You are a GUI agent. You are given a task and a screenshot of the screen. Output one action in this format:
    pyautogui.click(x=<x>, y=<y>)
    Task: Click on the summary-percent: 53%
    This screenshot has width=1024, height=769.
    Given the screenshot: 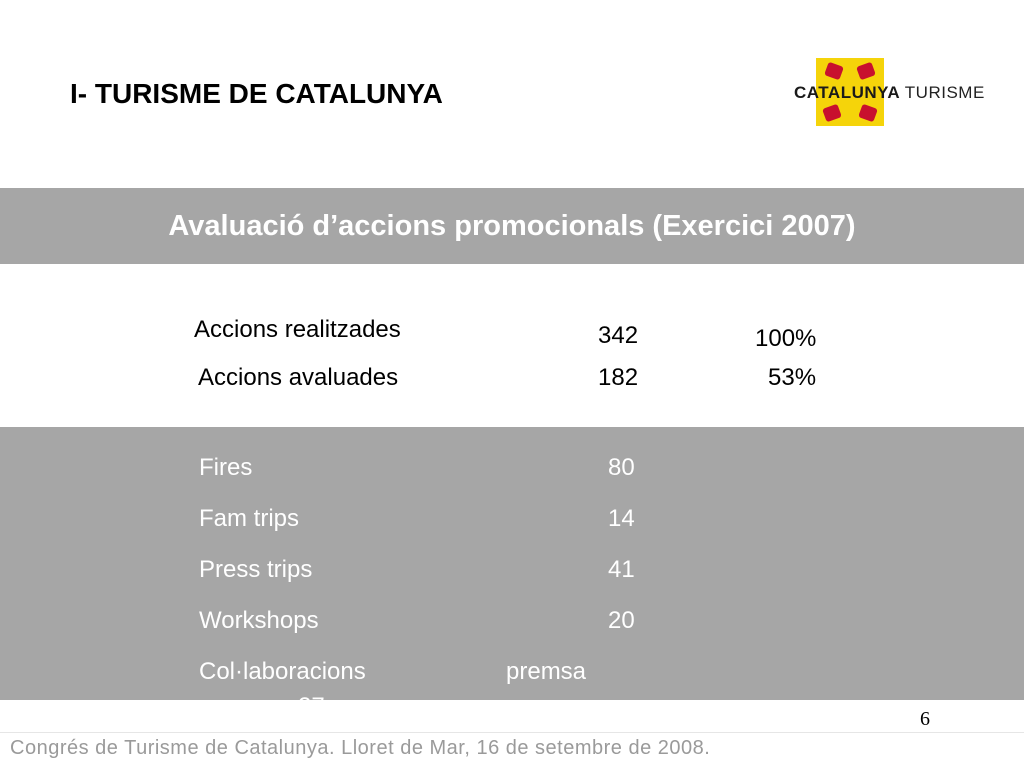 What is the action you would take?
    pyautogui.click(x=792, y=377)
    